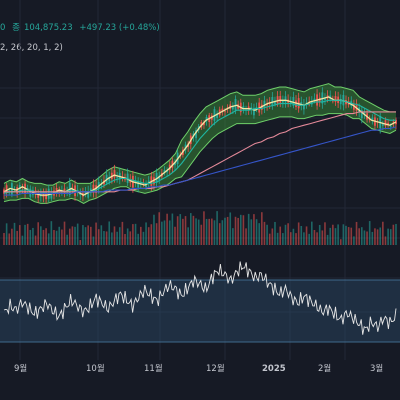 The width and height of the screenshot is (400, 400). Describe the element at coordinates (376, 368) in the screenshot. I see `x-tick-label: 3월` at that location.